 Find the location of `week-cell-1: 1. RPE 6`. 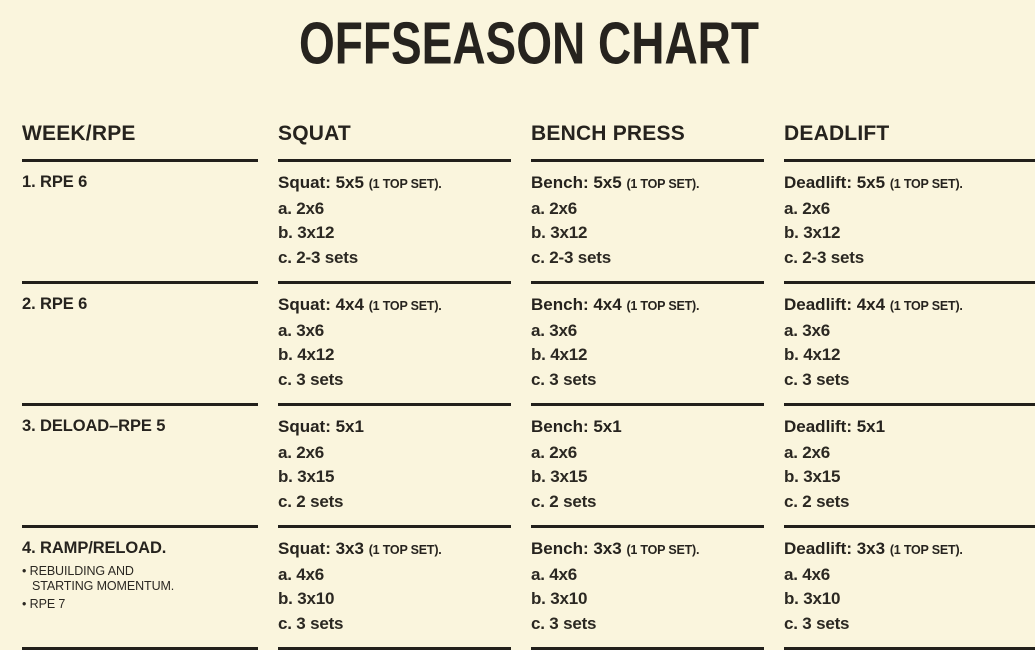

week-cell-1: 1. RPE 6 is located at coordinates (140, 223).